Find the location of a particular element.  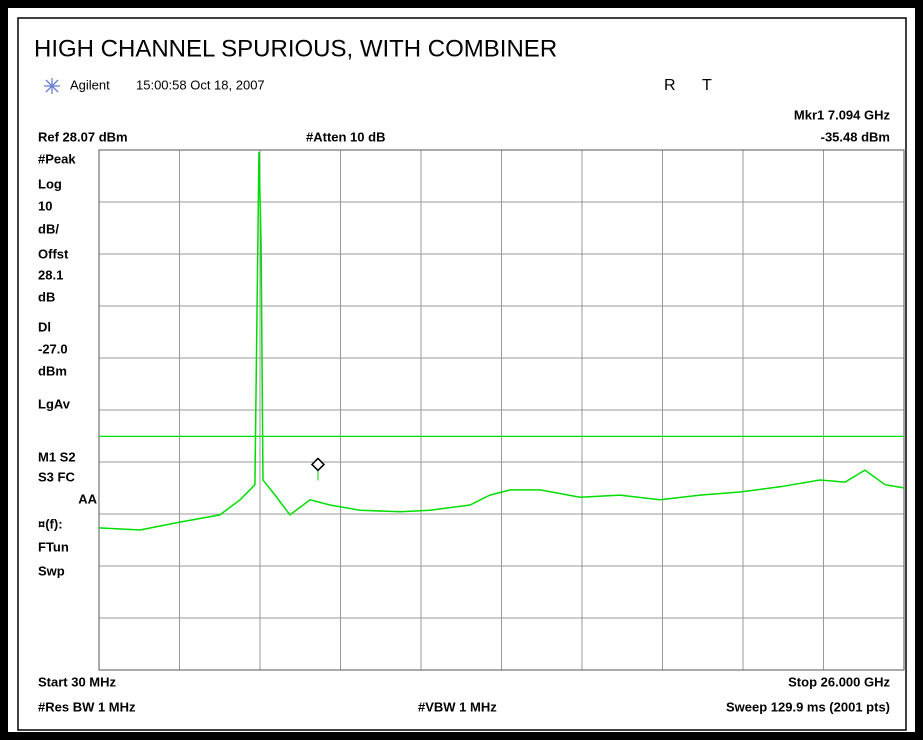

side-label: M1 S2 is located at coordinates (57, 456).